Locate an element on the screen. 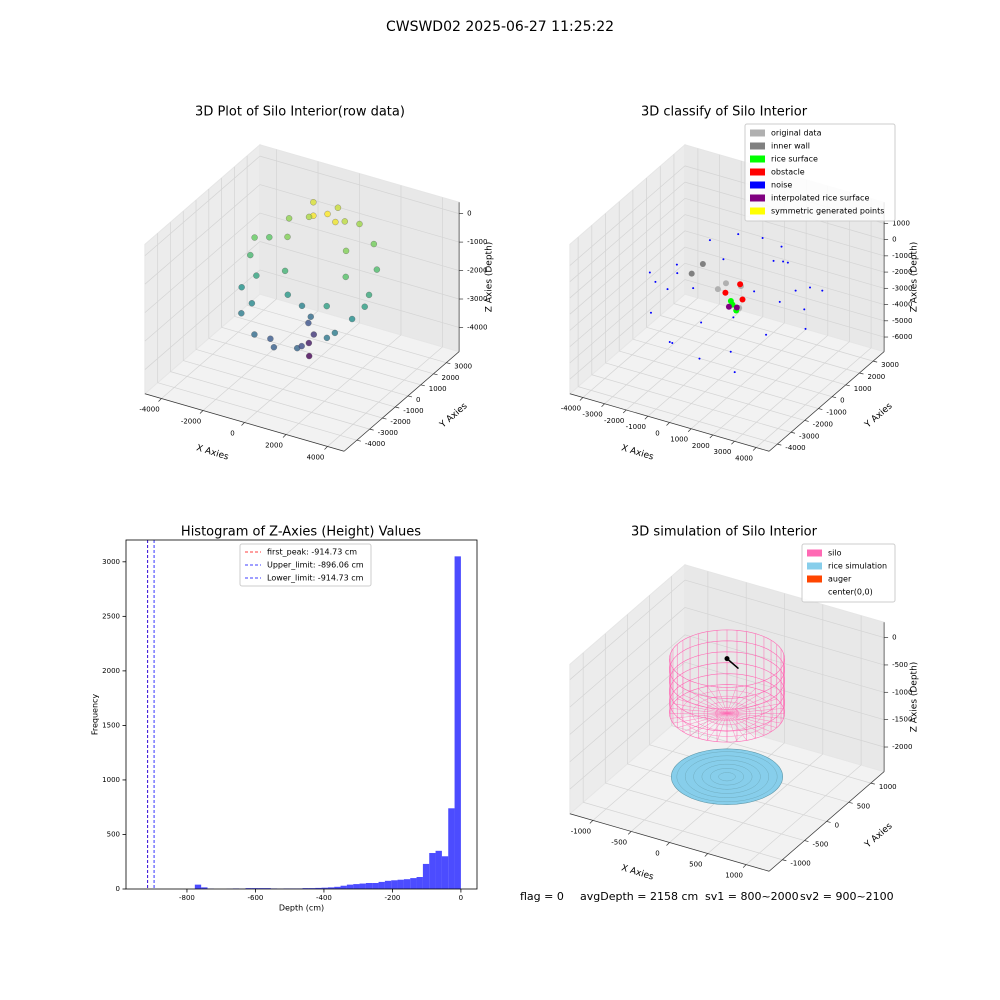 This screenshot has height=1000, width=1000. y-axis-label: Frequency is located at coordinates (95, 715).